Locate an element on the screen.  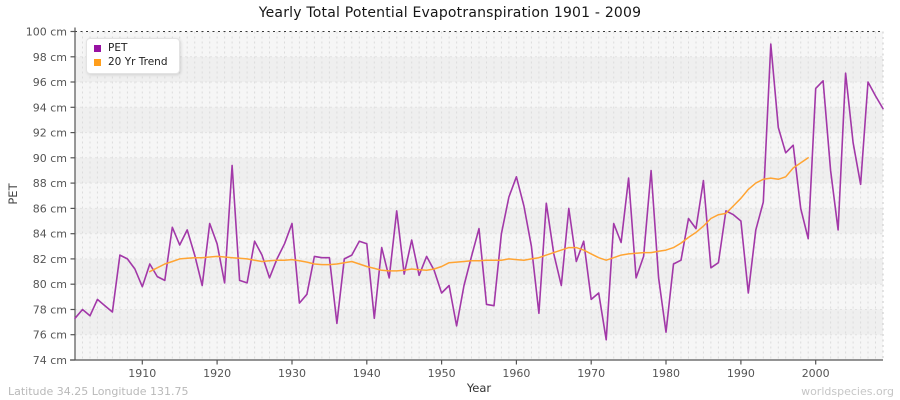
legend-label-pet: PET is located at coordinates (118, 48).